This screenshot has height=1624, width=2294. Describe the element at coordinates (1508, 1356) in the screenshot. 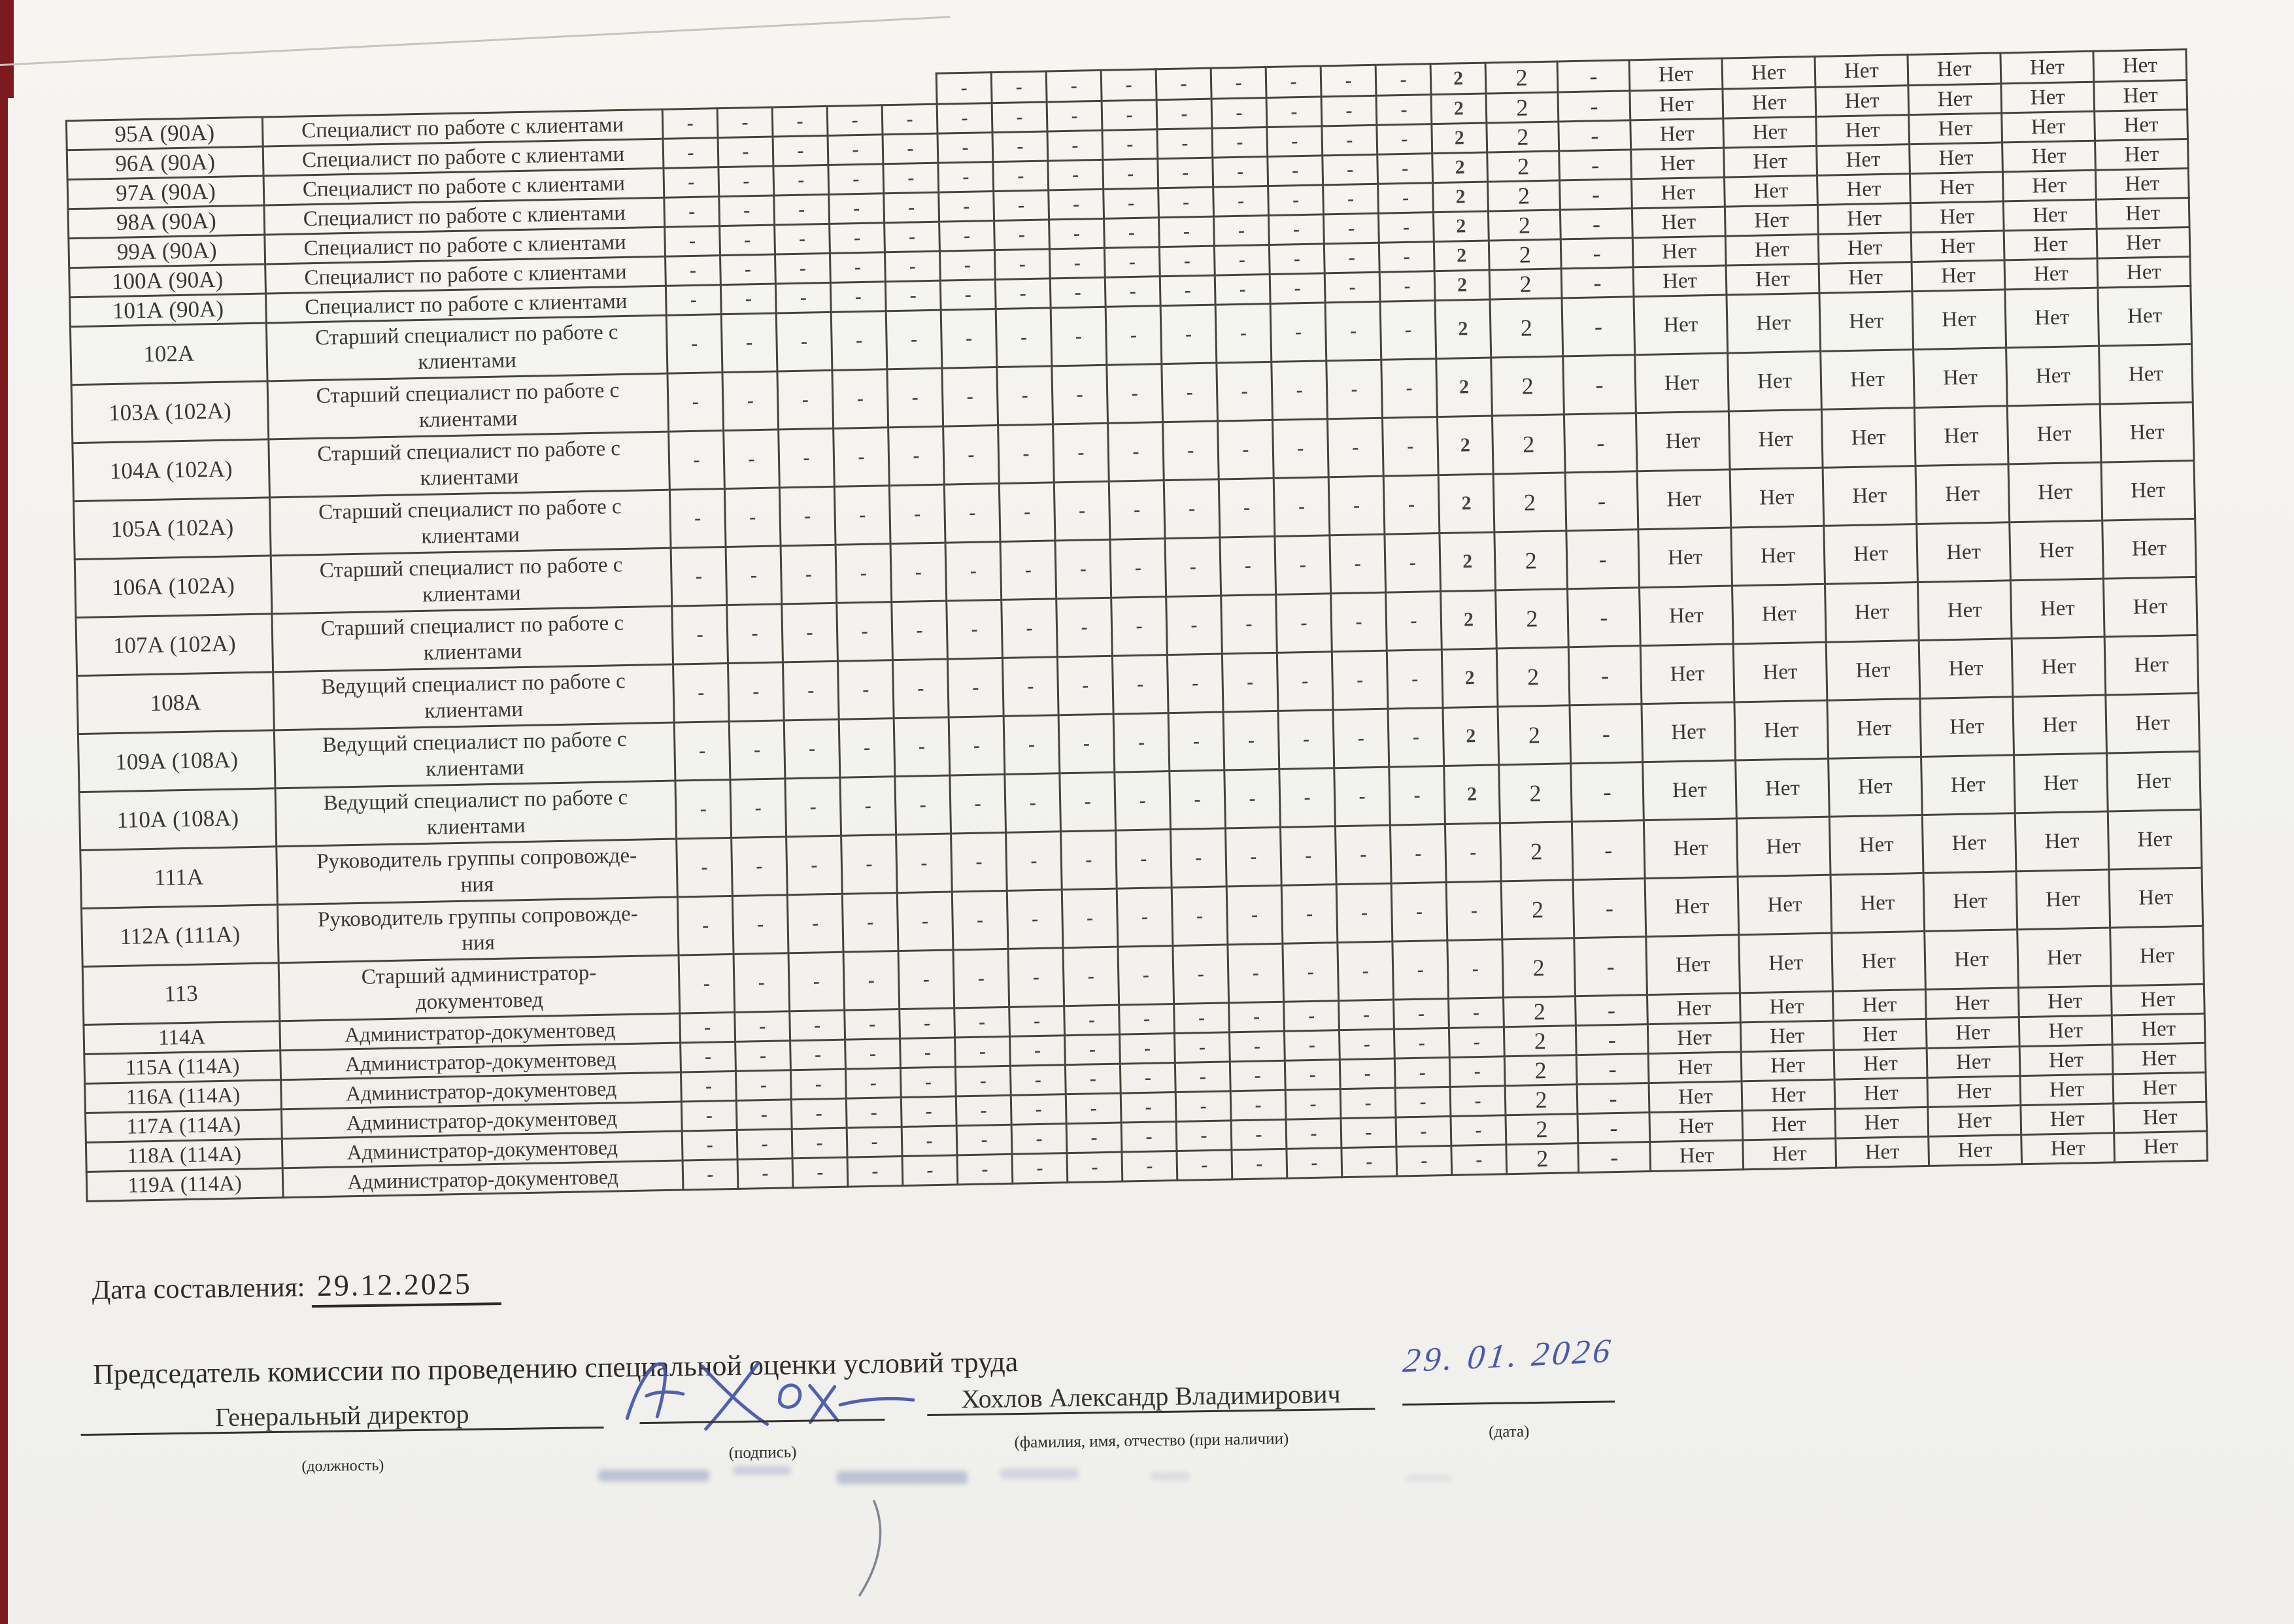

I see `handwritten-date: 29. 01. 2026` at that location.